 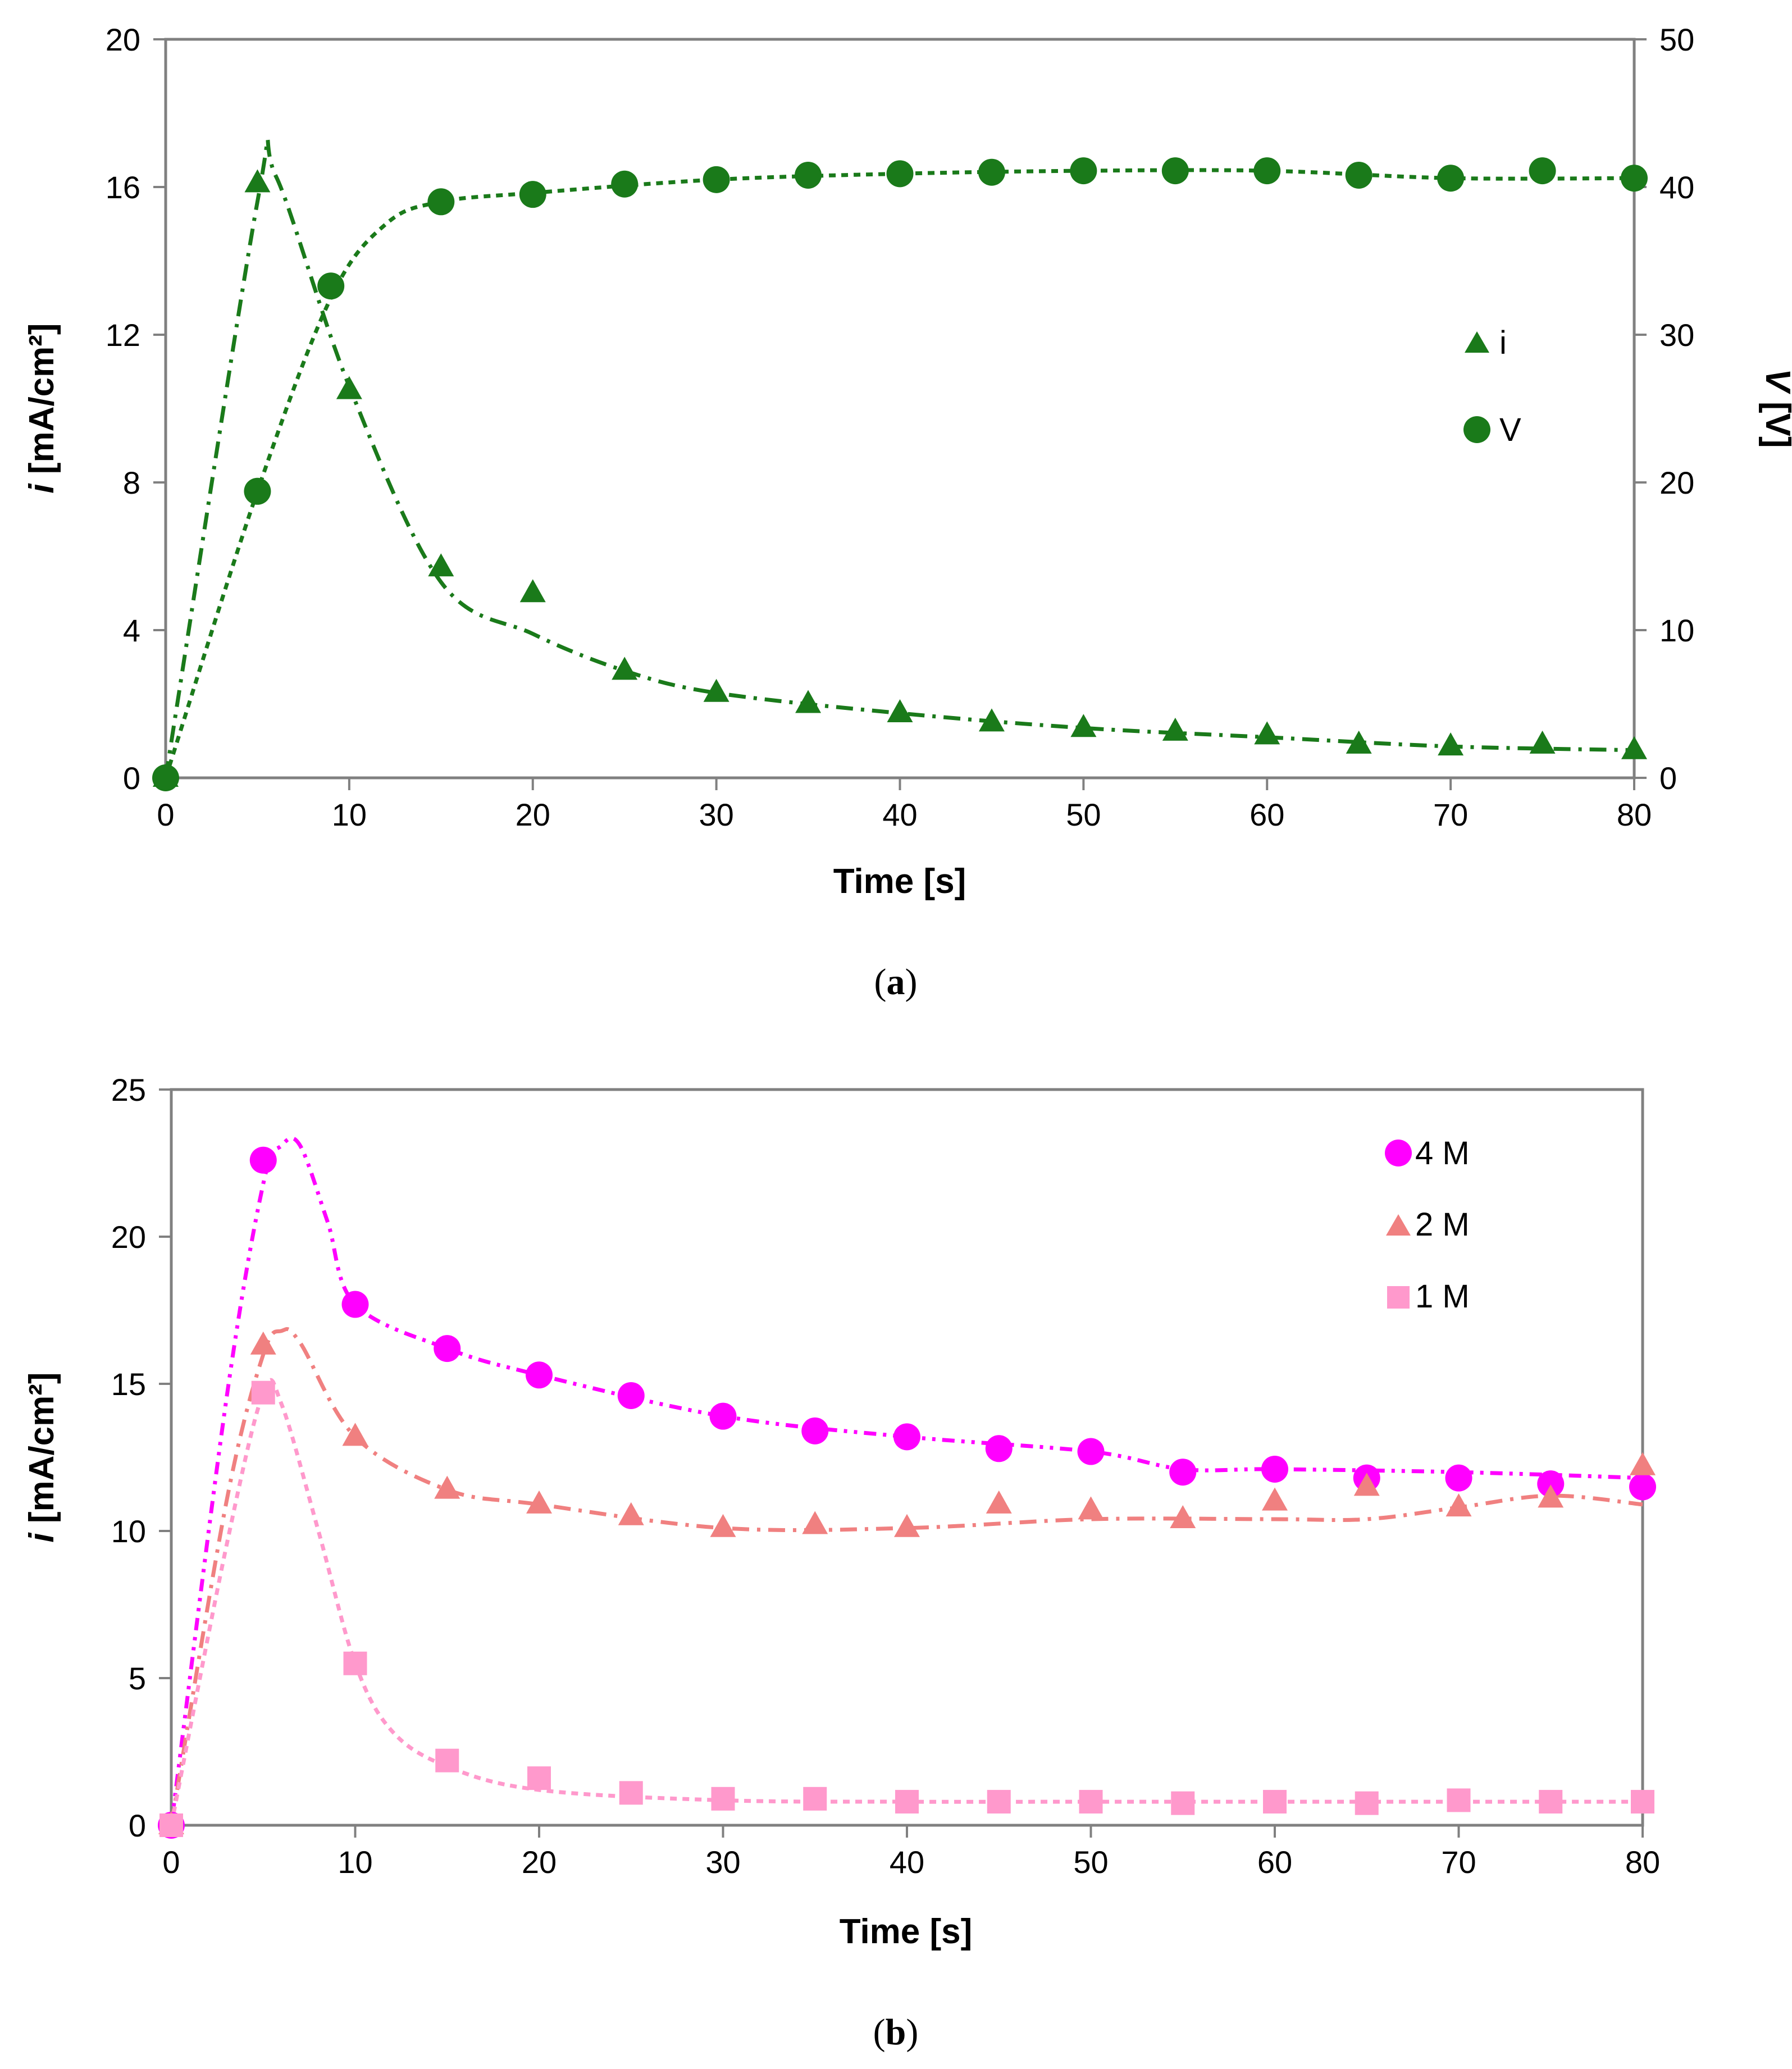 What do you see at coordinates (123, 335) in the screenshot?
I see `chart-a-ytick-label: 12` at bounding box center [123, 335].